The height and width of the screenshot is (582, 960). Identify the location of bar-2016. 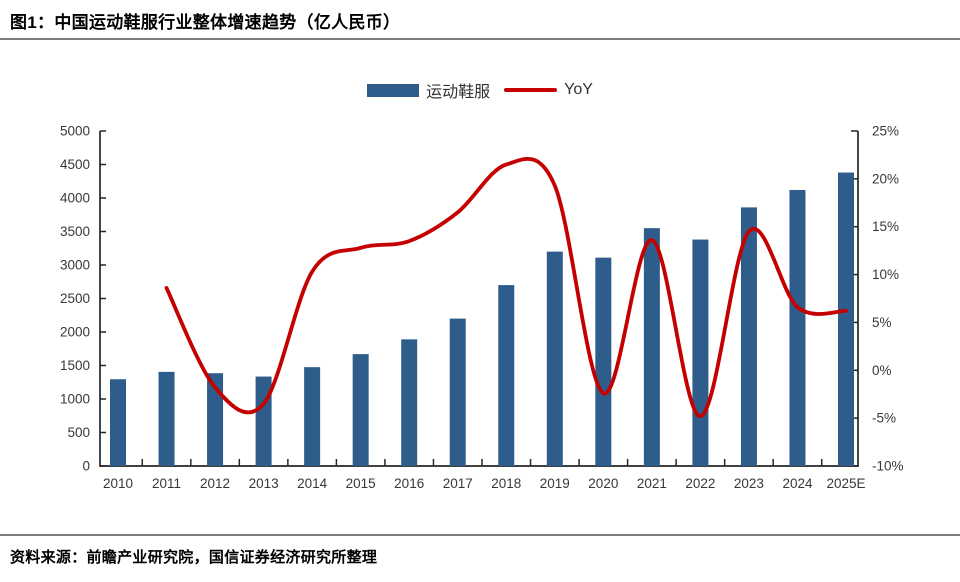
(409, 402).